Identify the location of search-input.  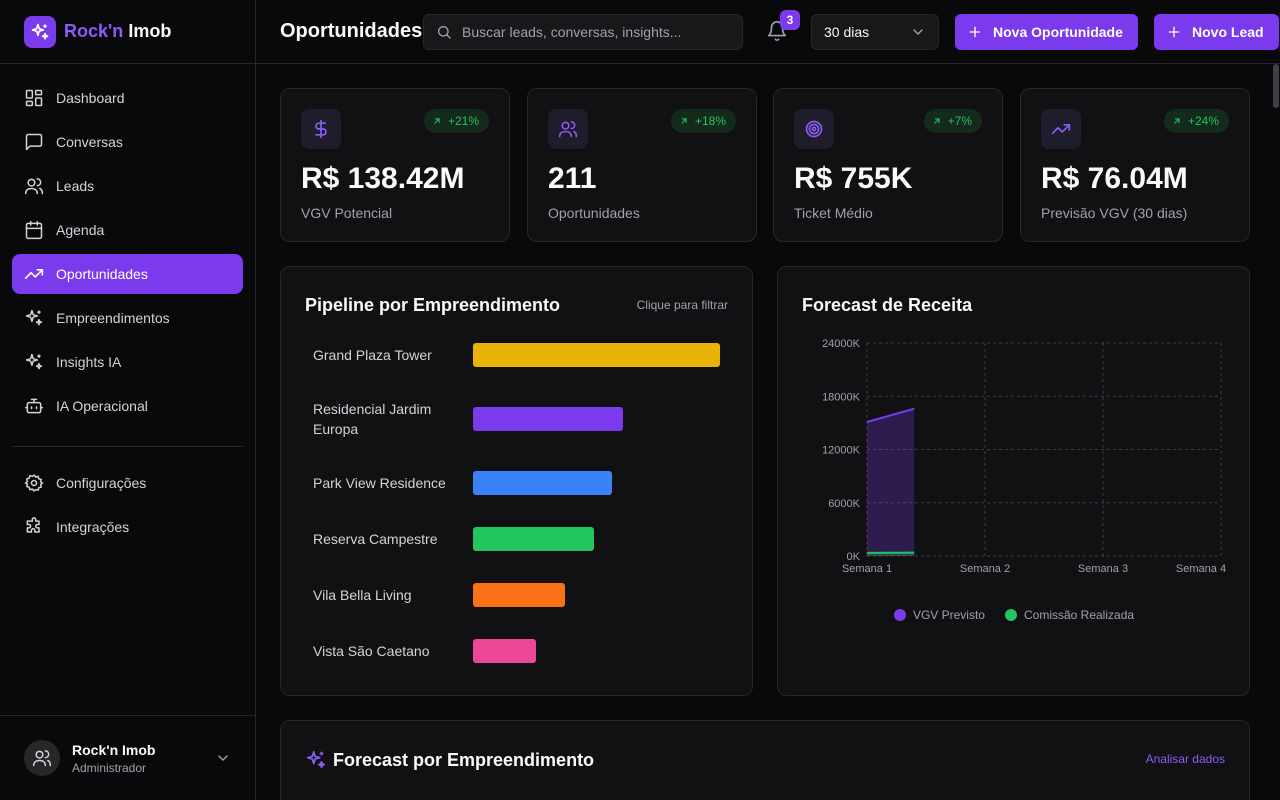
(592, 32).